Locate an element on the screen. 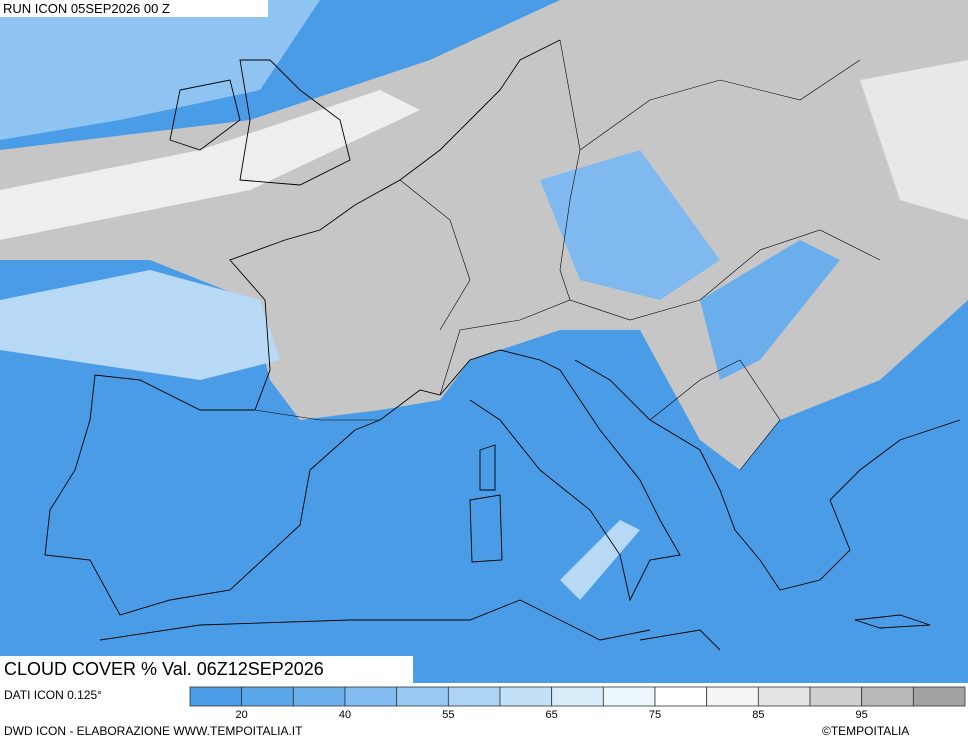 This screenshot has height=745, width=968. legend-label: 95 is located at coordinates (862, 715).